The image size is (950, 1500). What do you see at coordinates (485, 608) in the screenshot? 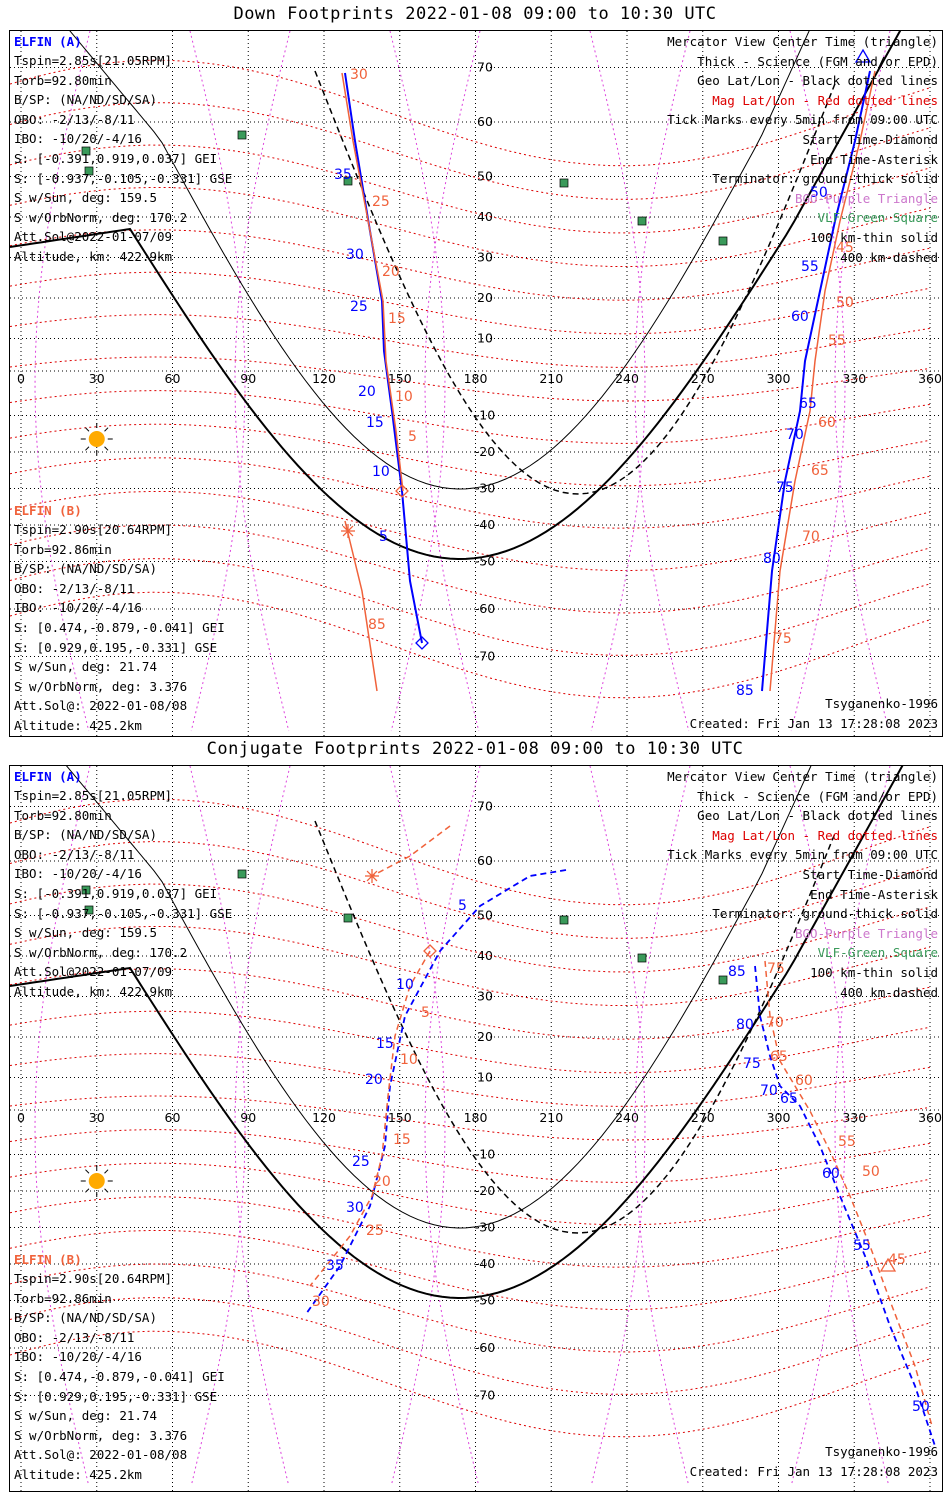
I see `lat-label: -60` at bounding box center [485, 608].